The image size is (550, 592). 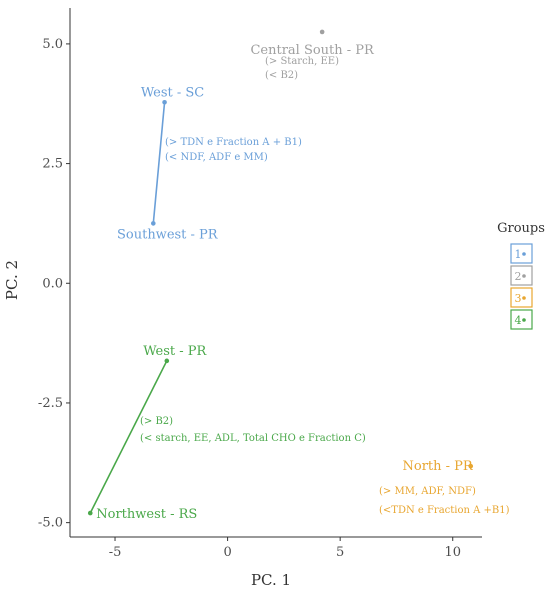 What do you see at coordinates (340, 552) in the screenshot?
I see `x-tick-label: 5` at bounding box center [340, 552].